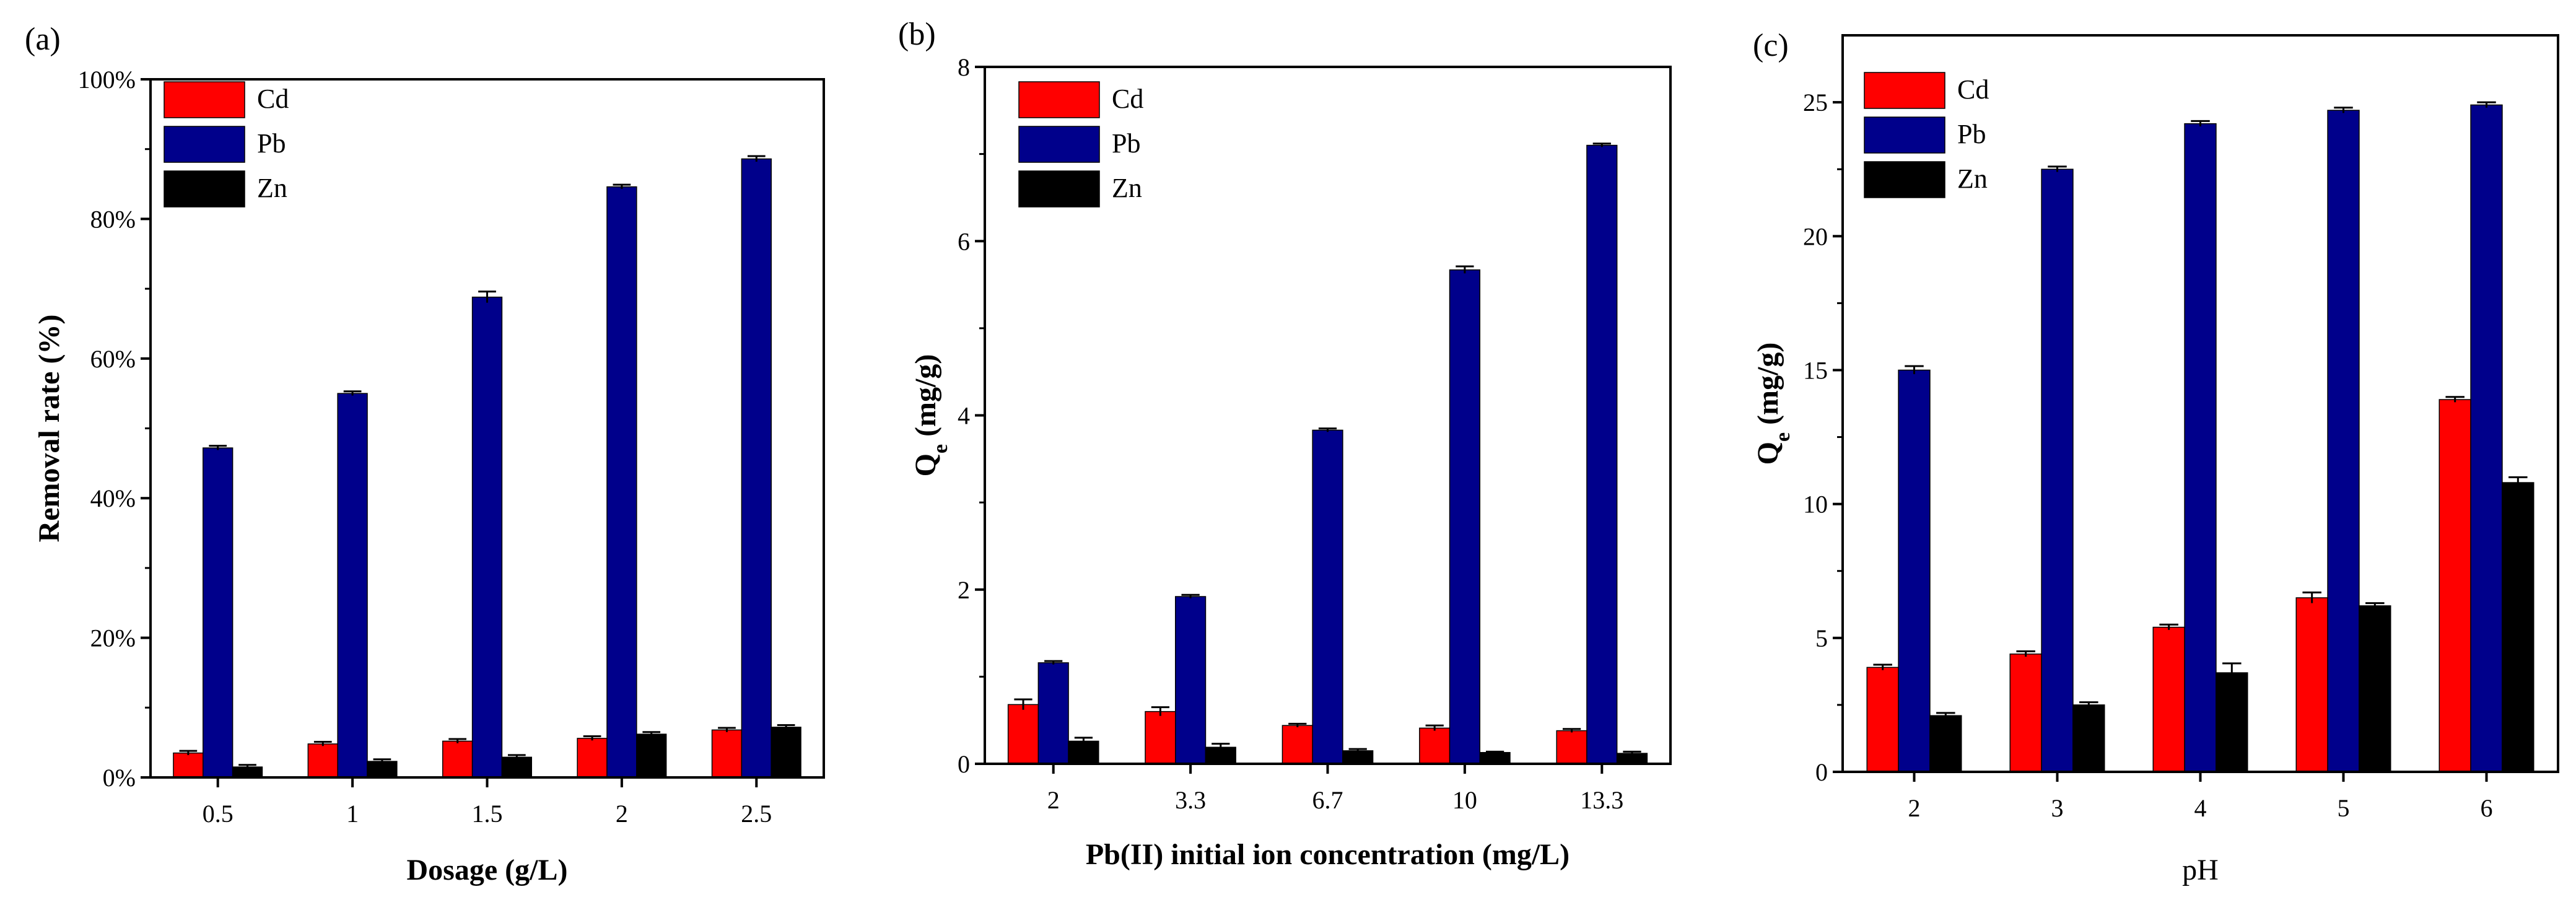  Describe the element at coordinates (1190, 800) in the screenshot. I see `x-tick-label: 3.3` at that location.